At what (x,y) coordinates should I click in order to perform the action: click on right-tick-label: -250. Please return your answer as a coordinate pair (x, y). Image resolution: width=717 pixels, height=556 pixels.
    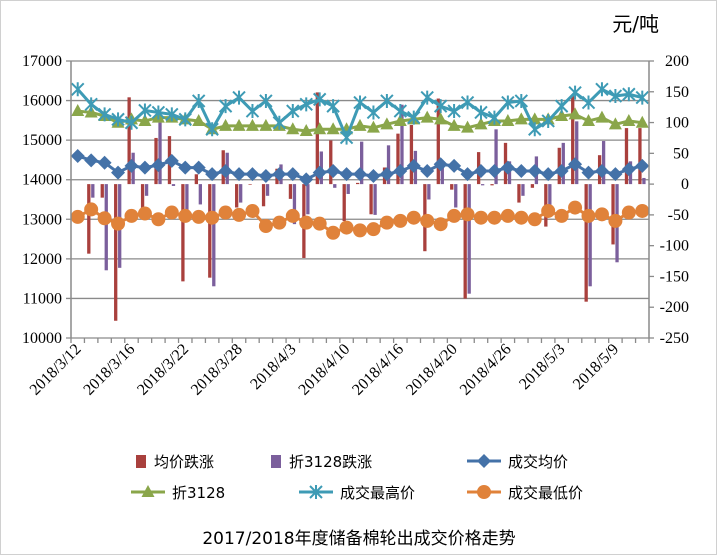
    Looking at the image, I should click on (674, 338).